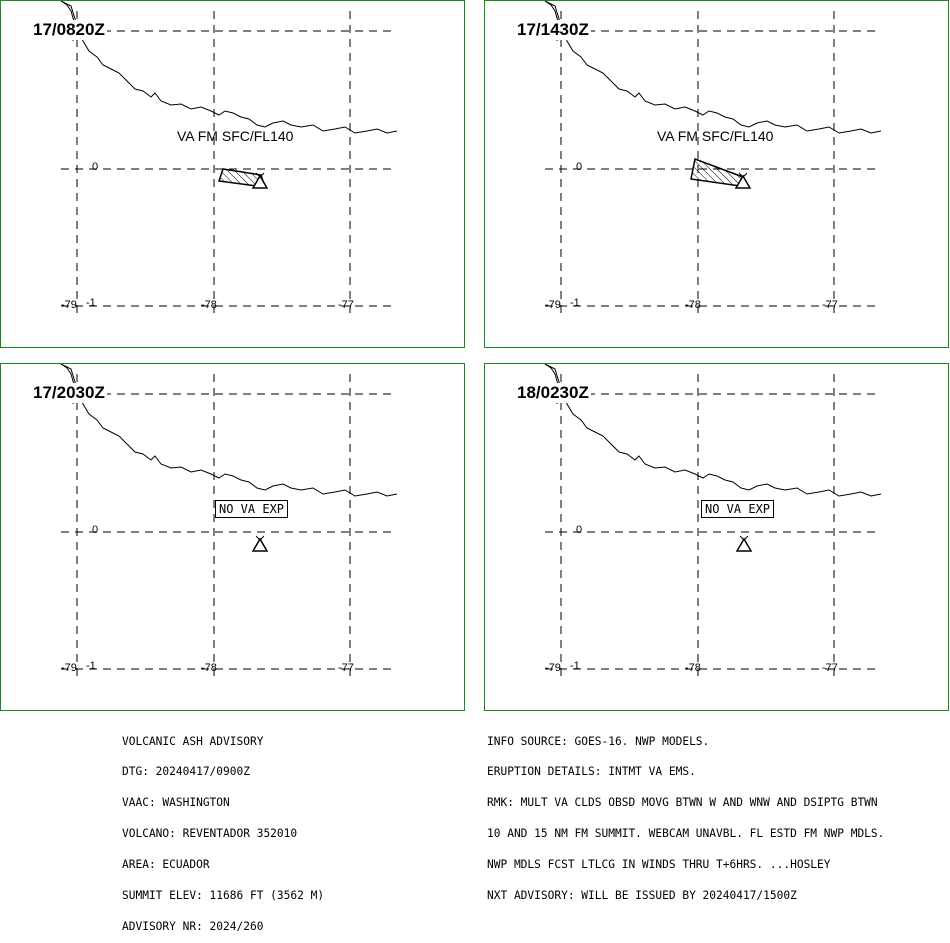 The image size is (950, 943). Describe the element at coordinates (69, 393) in the screenshot. I see `panel-time-label: 17/2030Z` at that location.